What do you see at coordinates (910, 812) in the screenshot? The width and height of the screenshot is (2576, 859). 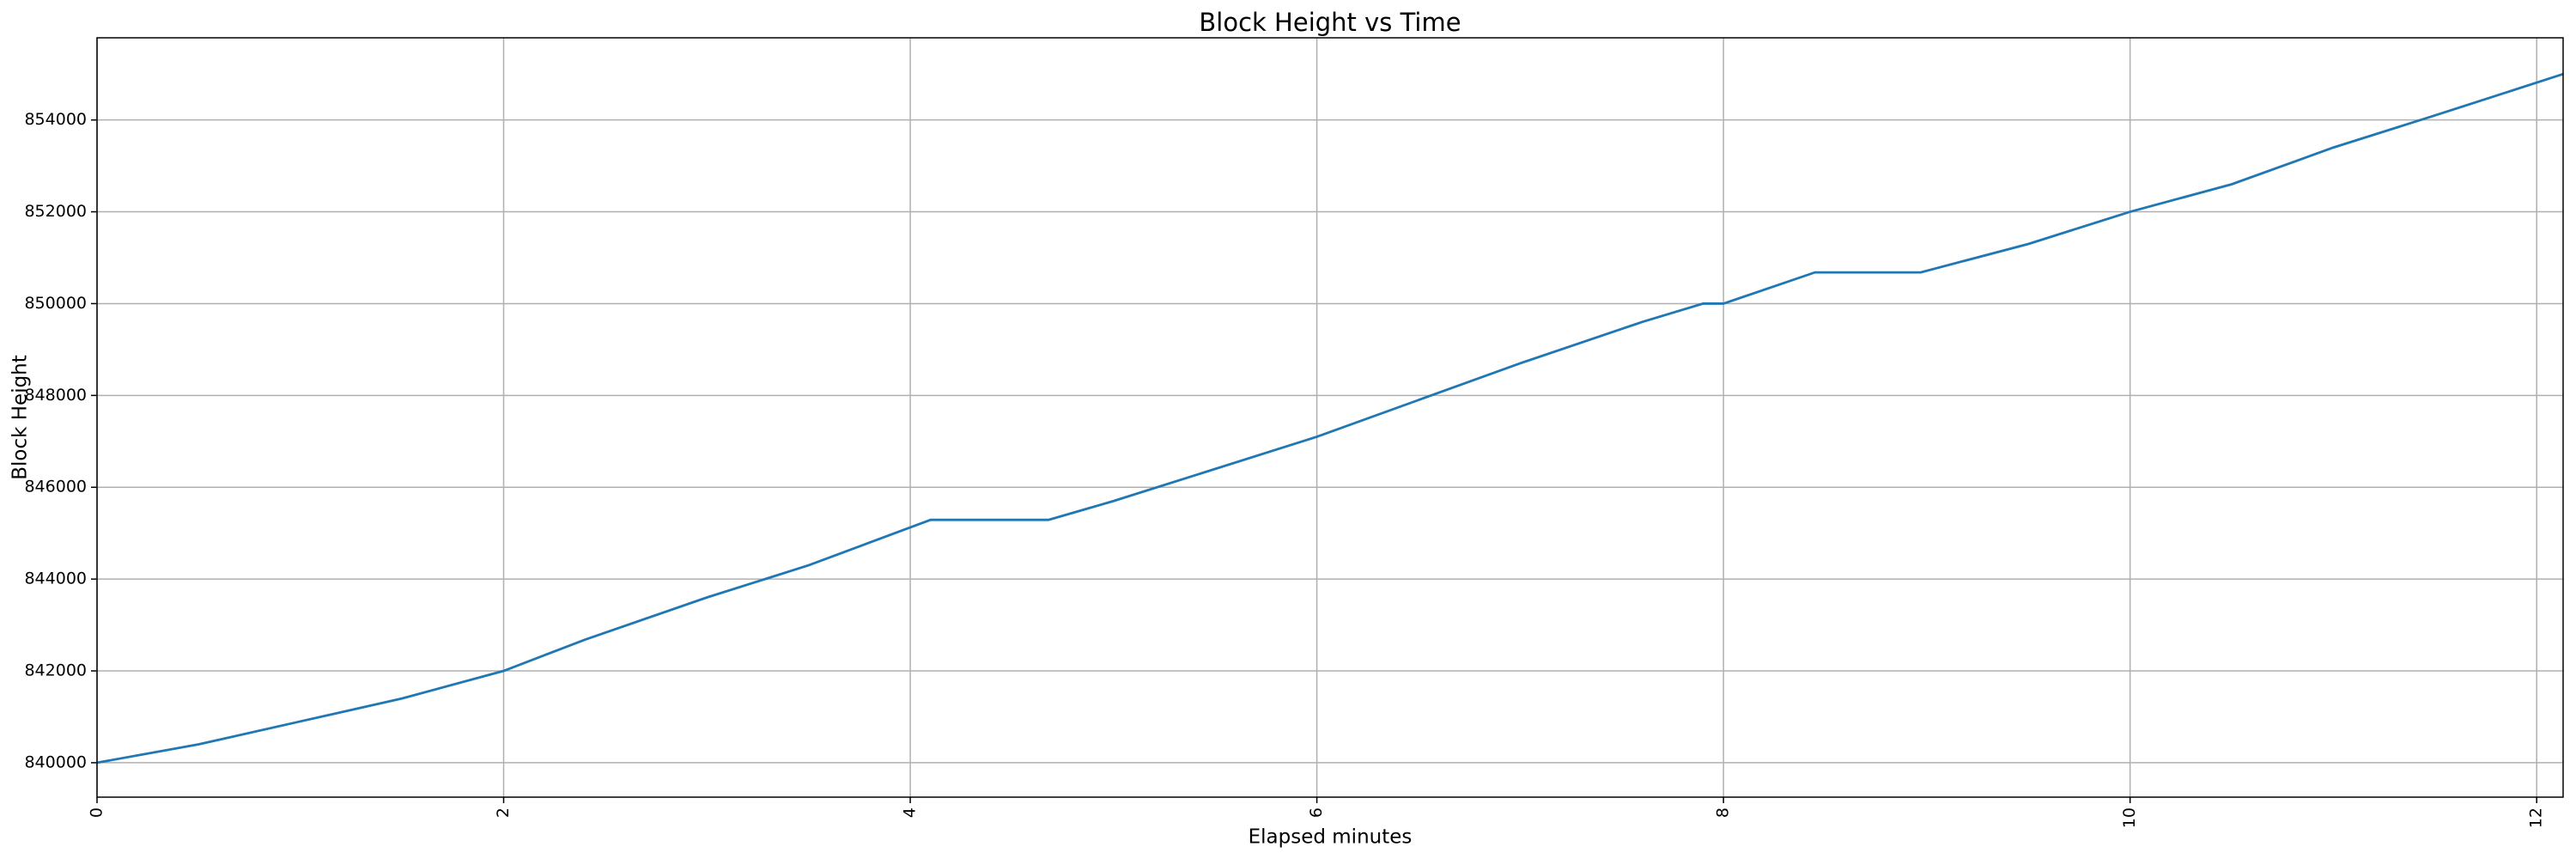 I see `x-tick-label: 4` at bounding box center [910, 812].